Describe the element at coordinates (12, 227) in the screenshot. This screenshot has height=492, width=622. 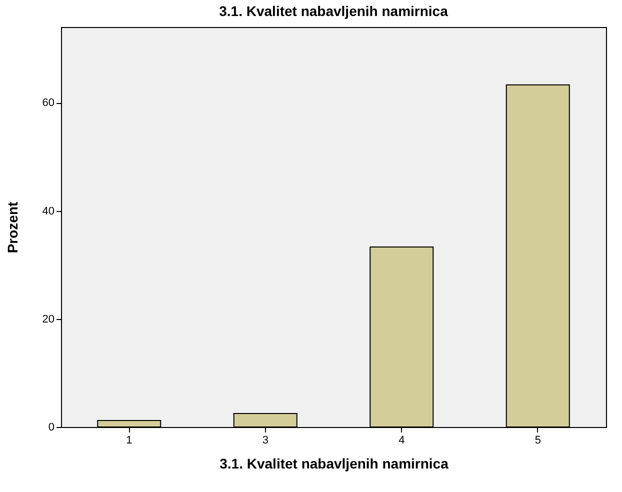
I see `y-axis-title: Prozent` at that location.